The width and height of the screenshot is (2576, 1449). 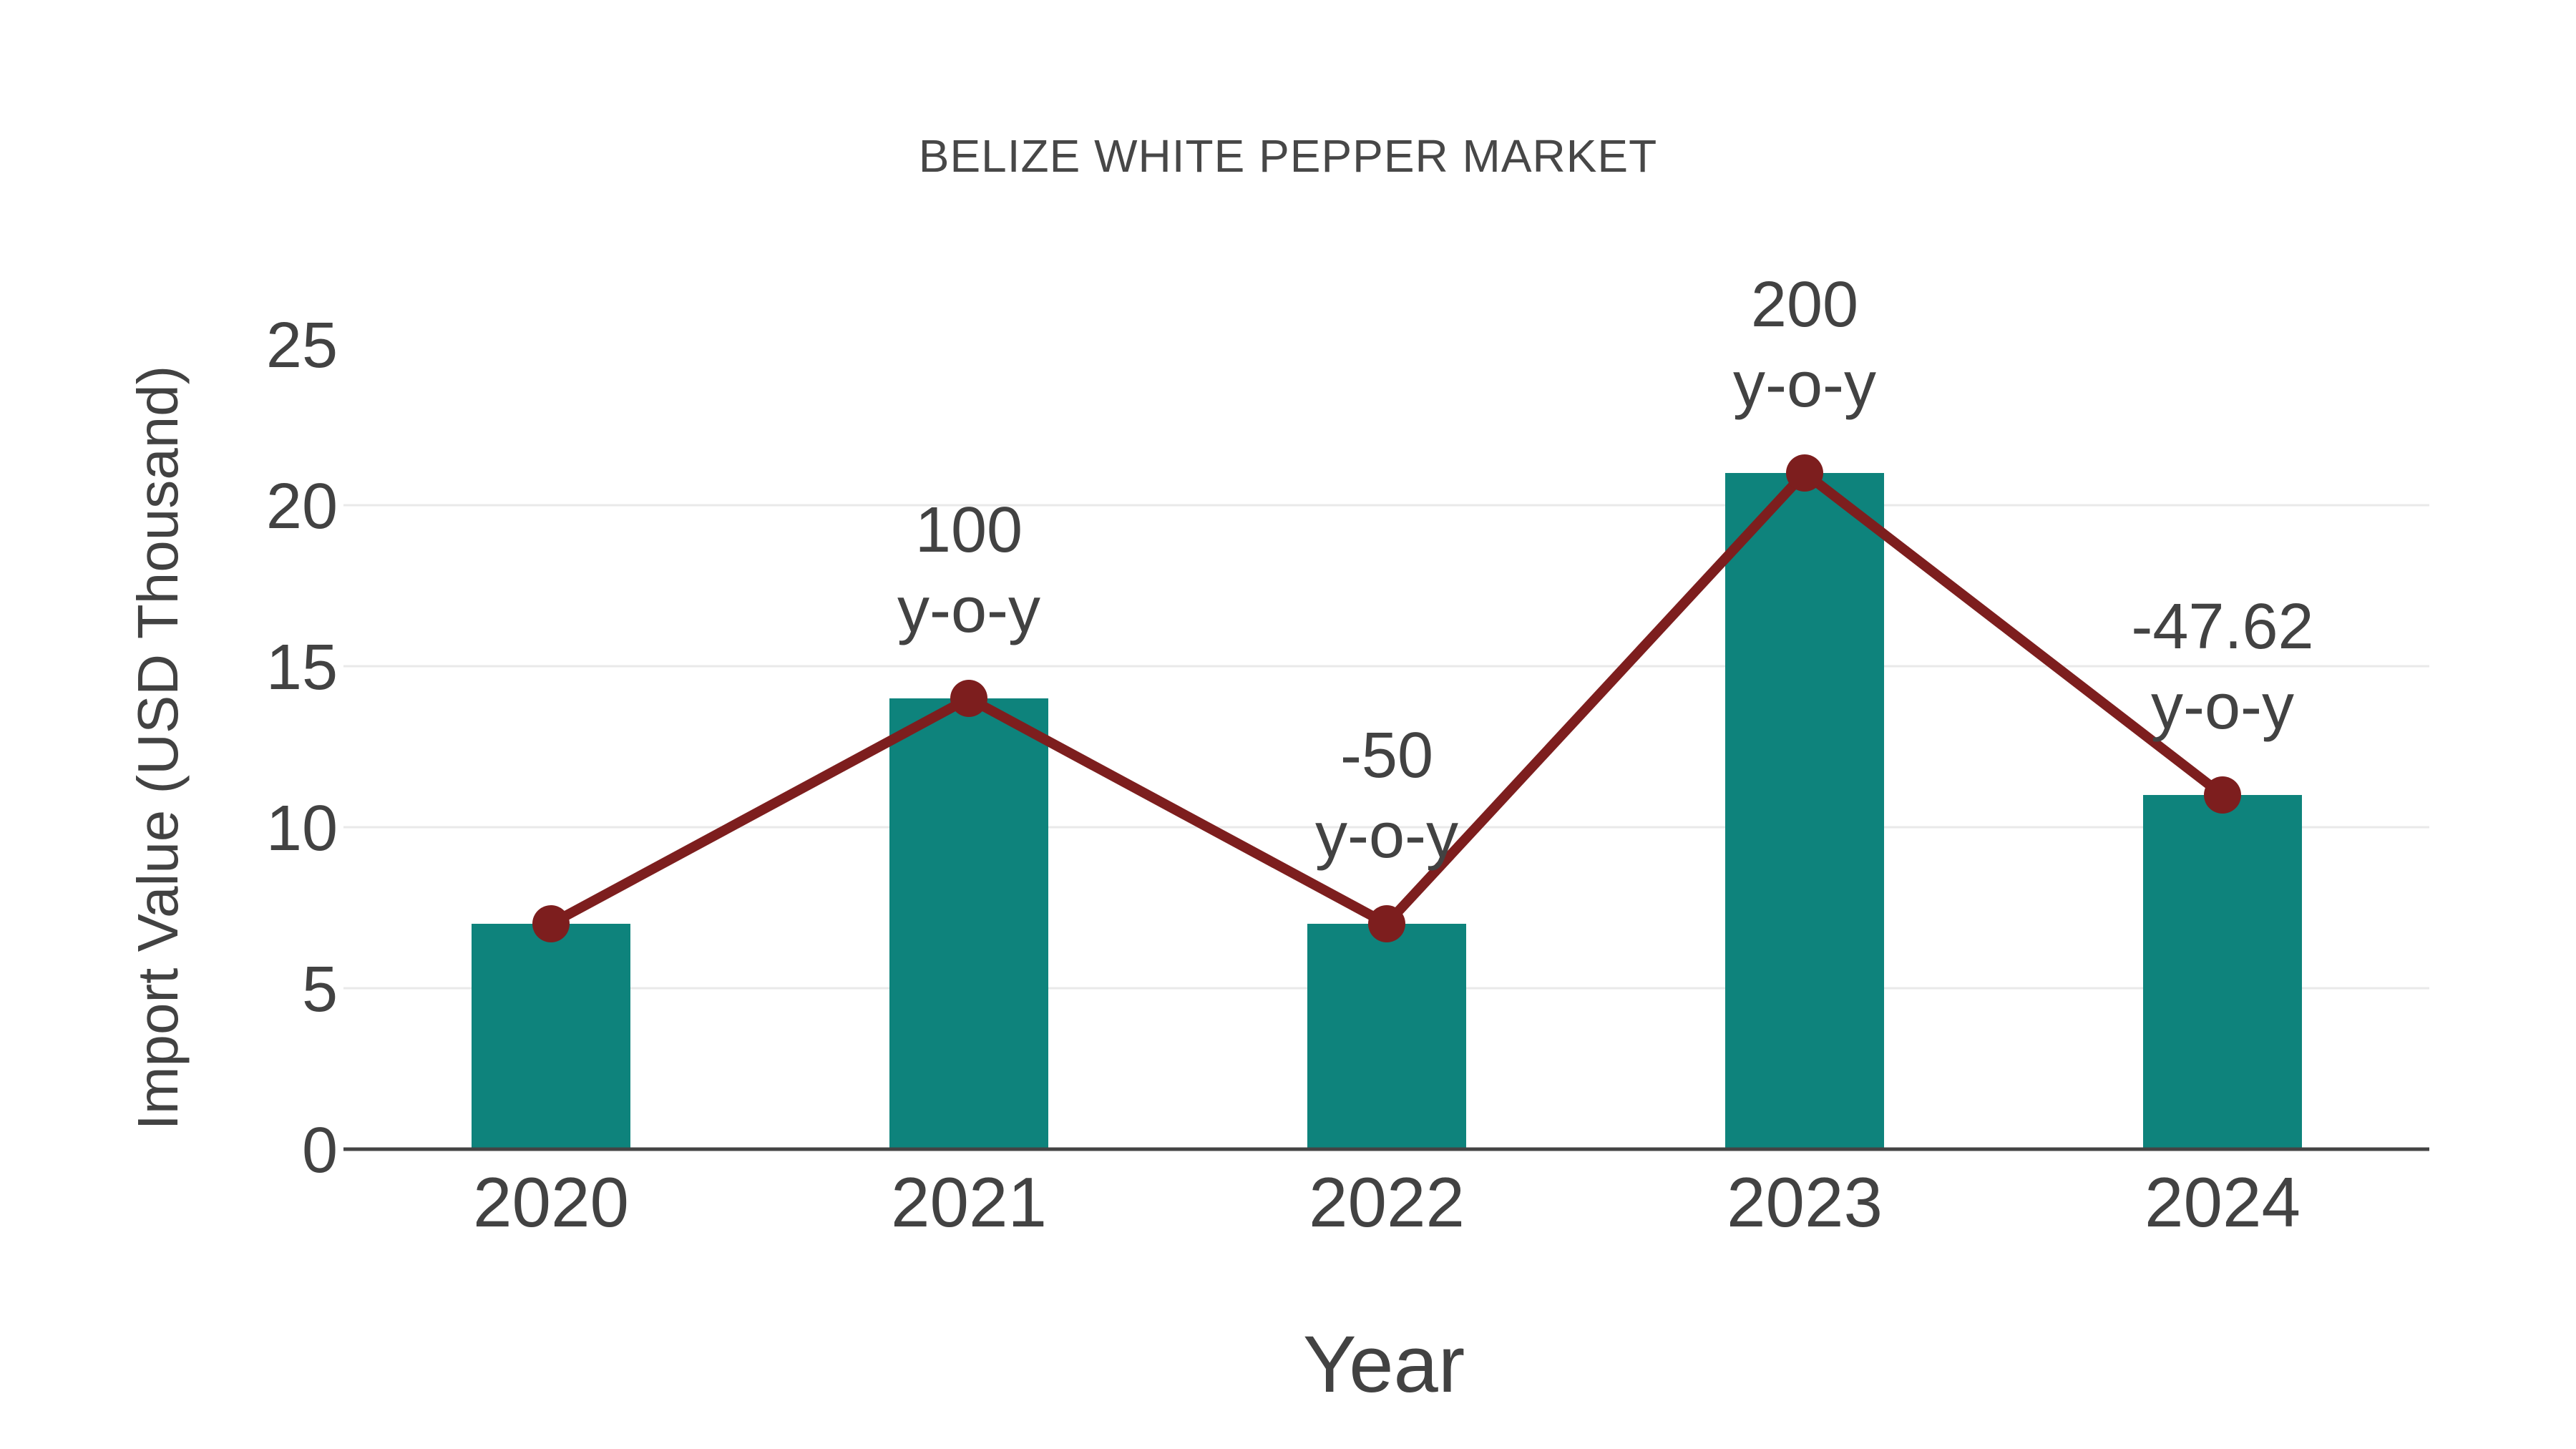 What do you see at coordinates (1804, 385) in the screenshot?
I see `annotation-suffix-2023: y-o-y` at bounding box center [1804, 385].